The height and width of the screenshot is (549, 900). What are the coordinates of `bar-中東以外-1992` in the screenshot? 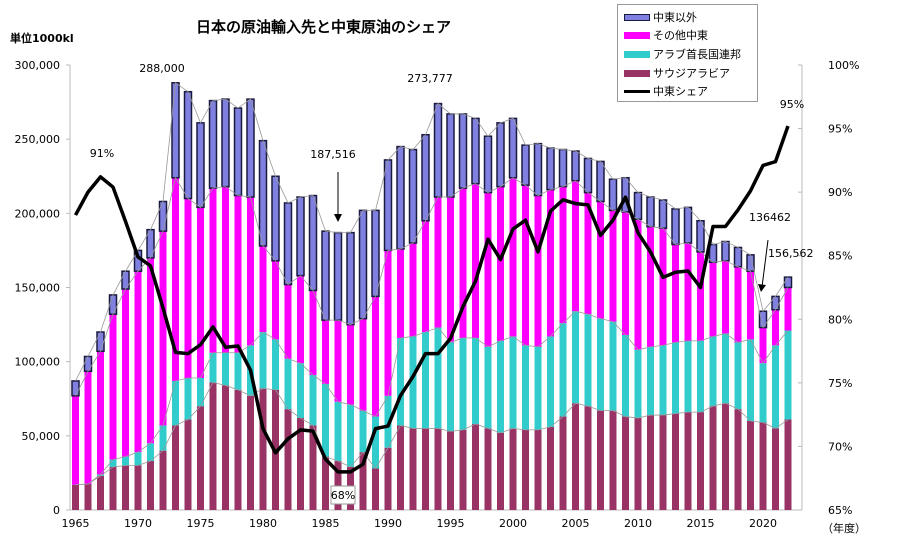 It's located at (413, 196).